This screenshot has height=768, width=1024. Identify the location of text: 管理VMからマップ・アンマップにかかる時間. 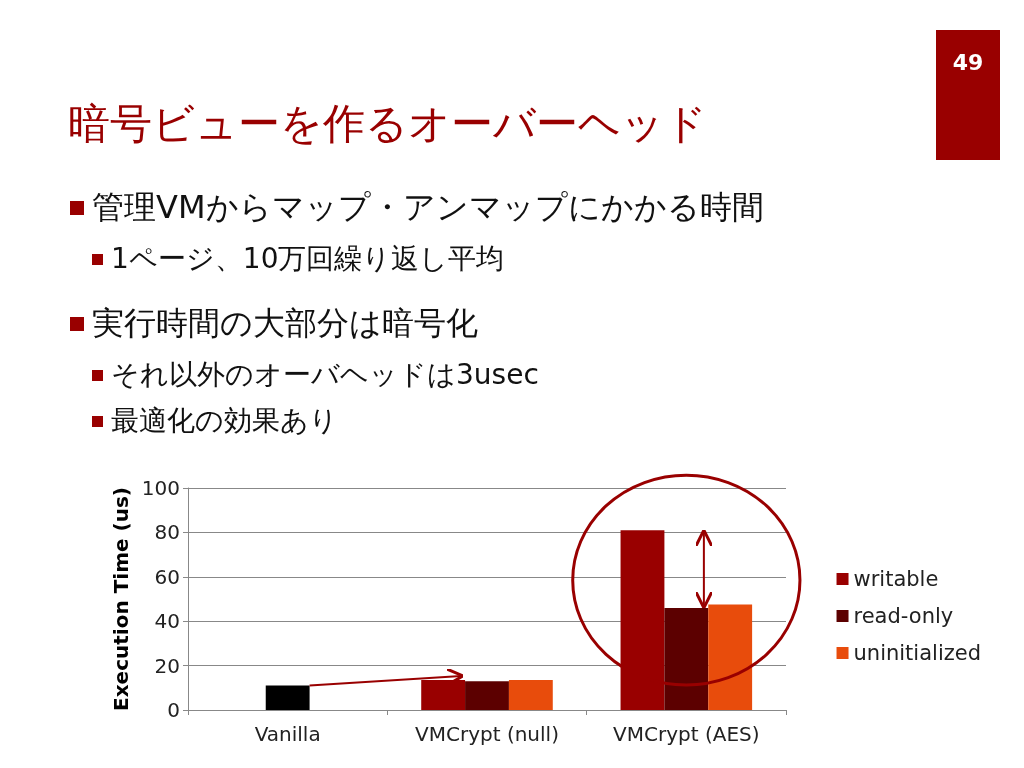
(428, 207).